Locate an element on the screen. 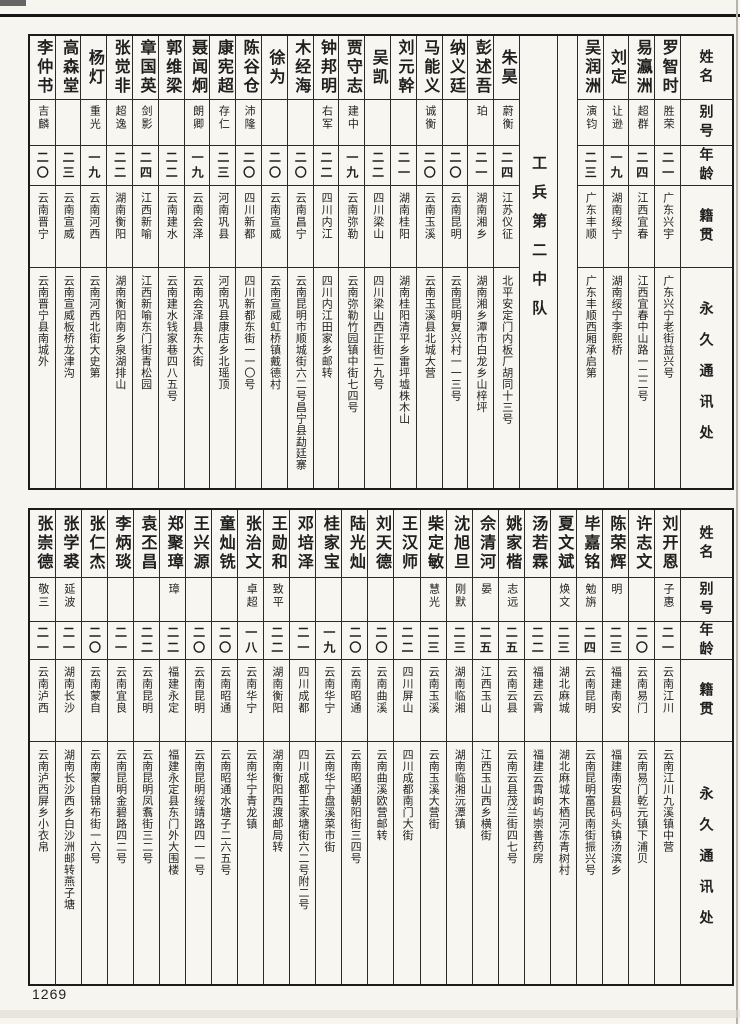 This screenshot has height=1024, width=740. address-cell-text: 云南泸西屏乡小衣帛 is located at coordinates (42, 801).